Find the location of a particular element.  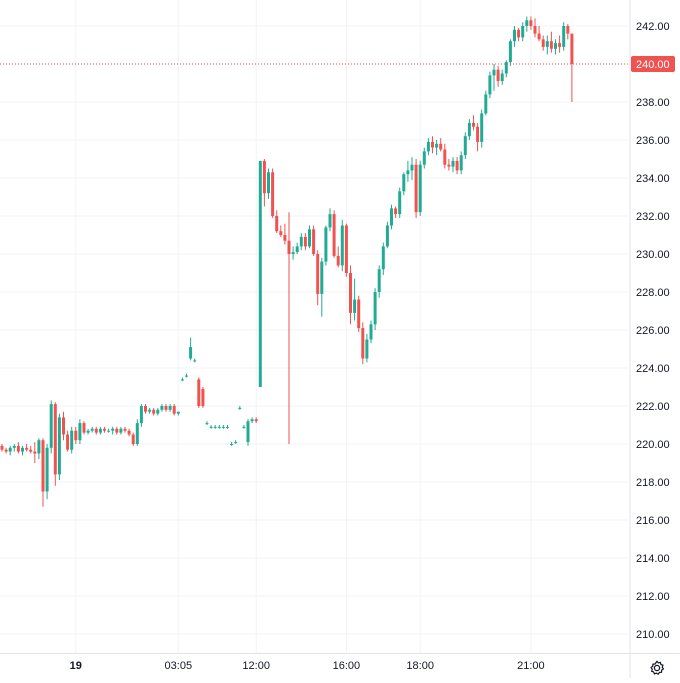

y-tick-label: 222.00 is located at coordinates (653, 407).